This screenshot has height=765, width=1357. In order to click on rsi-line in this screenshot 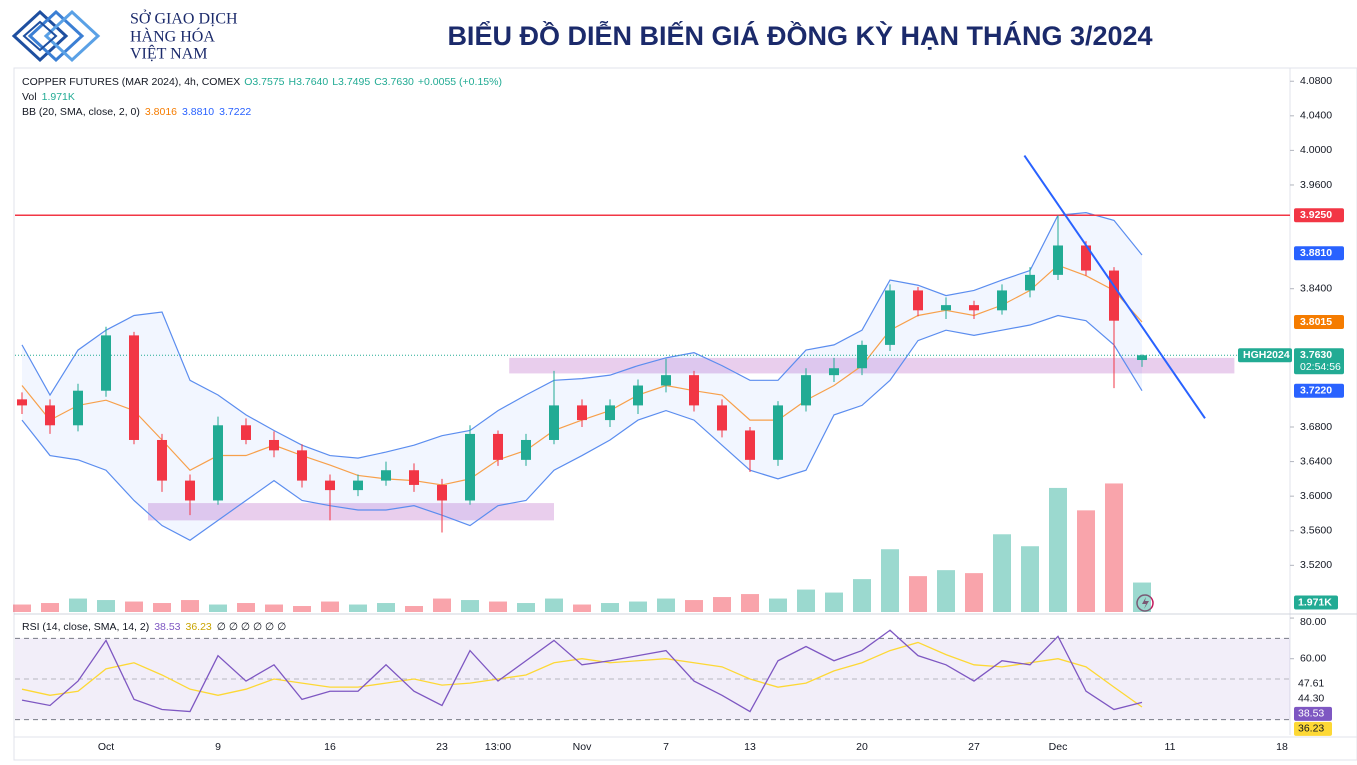, I will do `click(582, 671)`.